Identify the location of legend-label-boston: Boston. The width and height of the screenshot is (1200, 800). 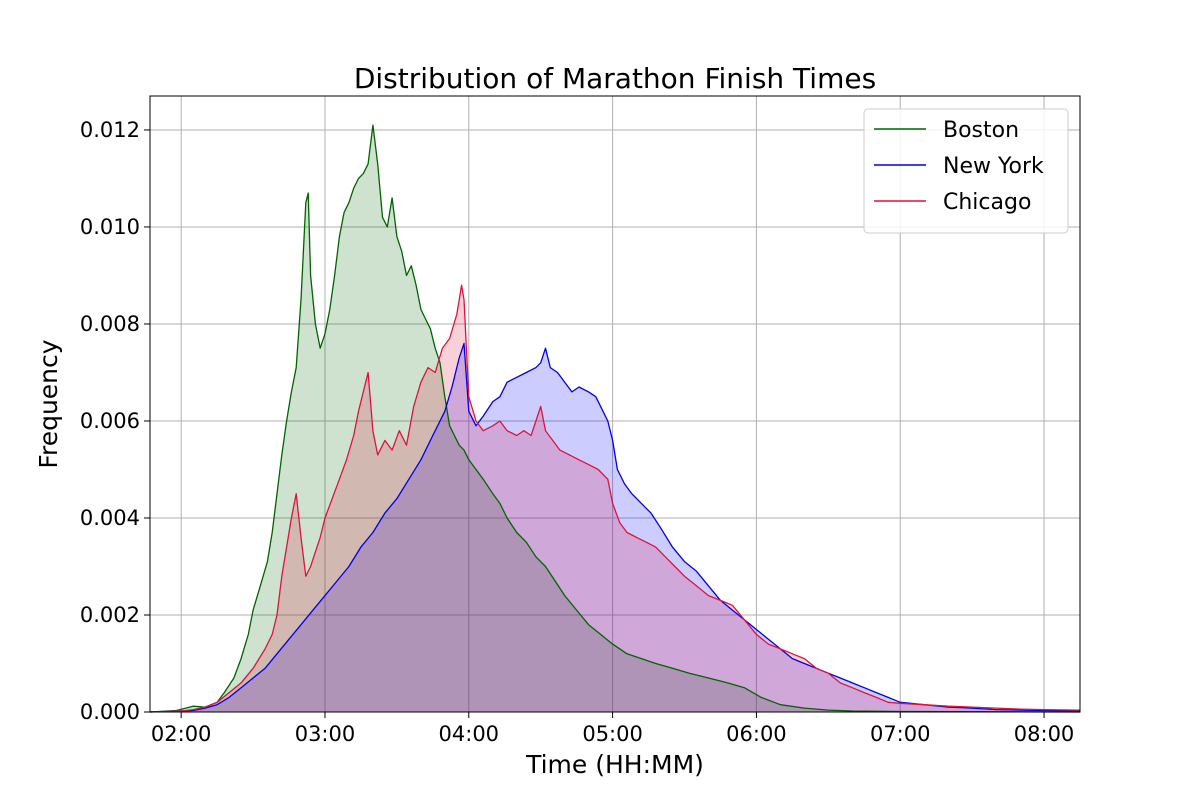
(981, 130).